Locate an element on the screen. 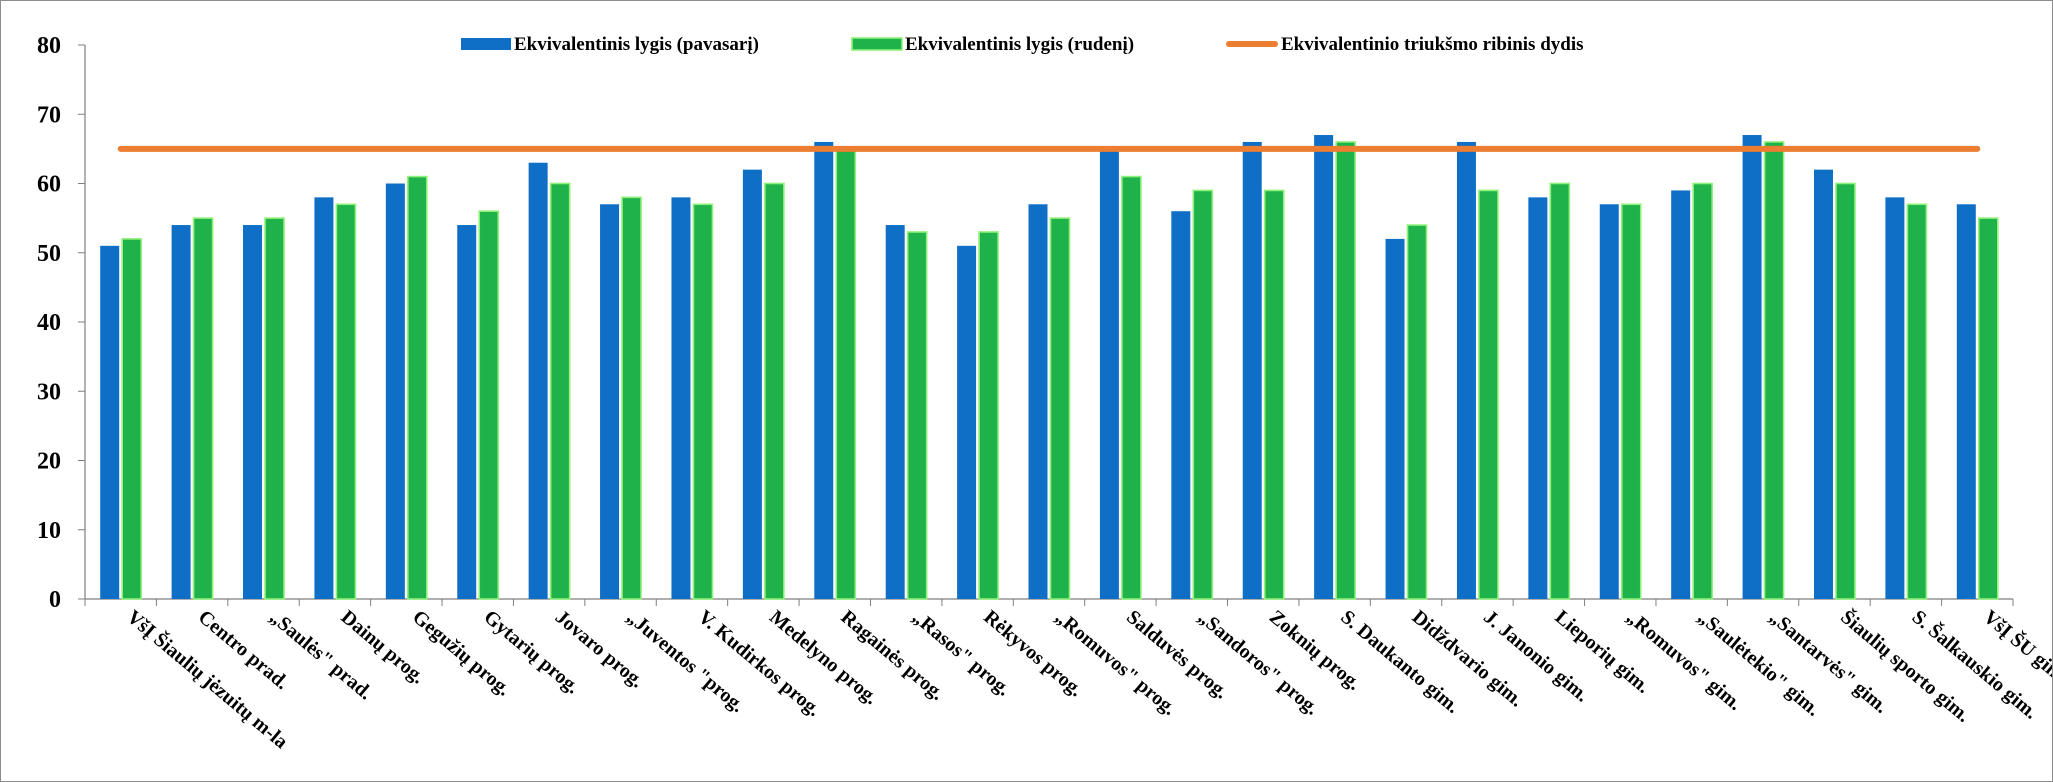 The height and width of the screenshot is (782, 2053). y-tick-label: 50 is located at coordinates (49, 254).